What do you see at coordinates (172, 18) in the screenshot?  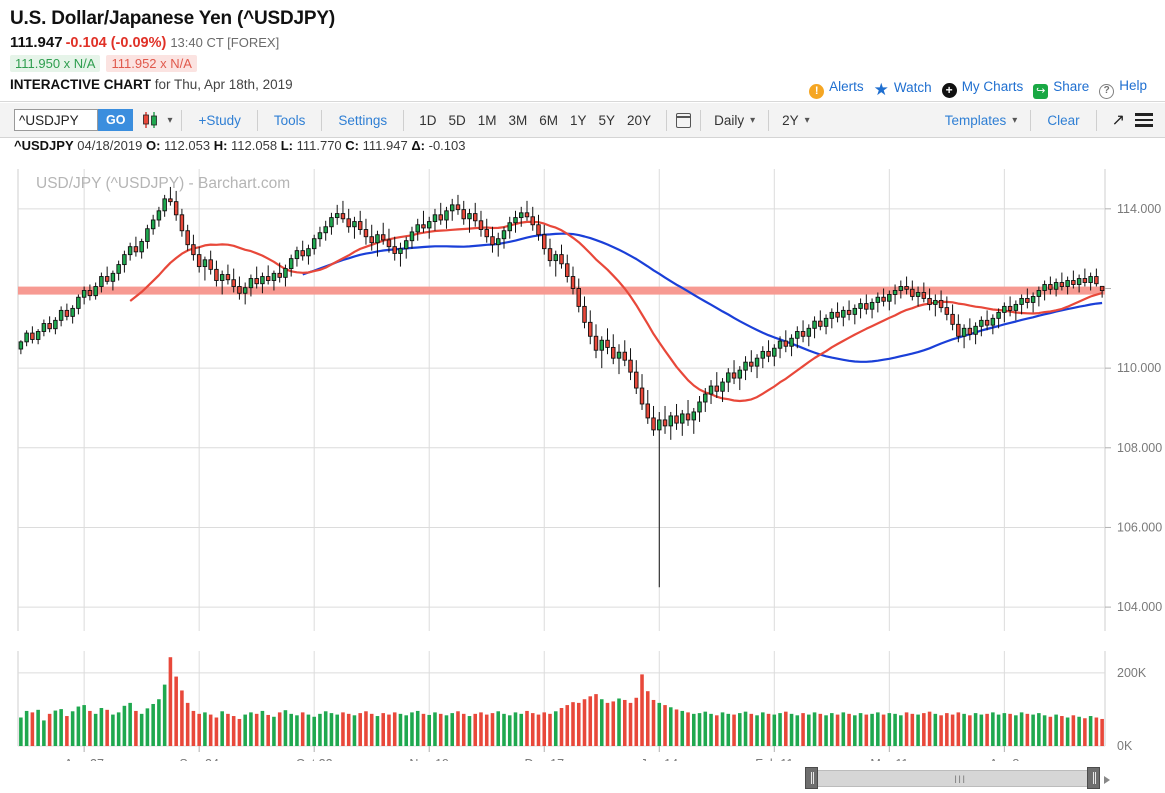 I see `page-title: U.S. Dollar/Japanese Yen (^USDJPY)` at bounding box center [172, 18].